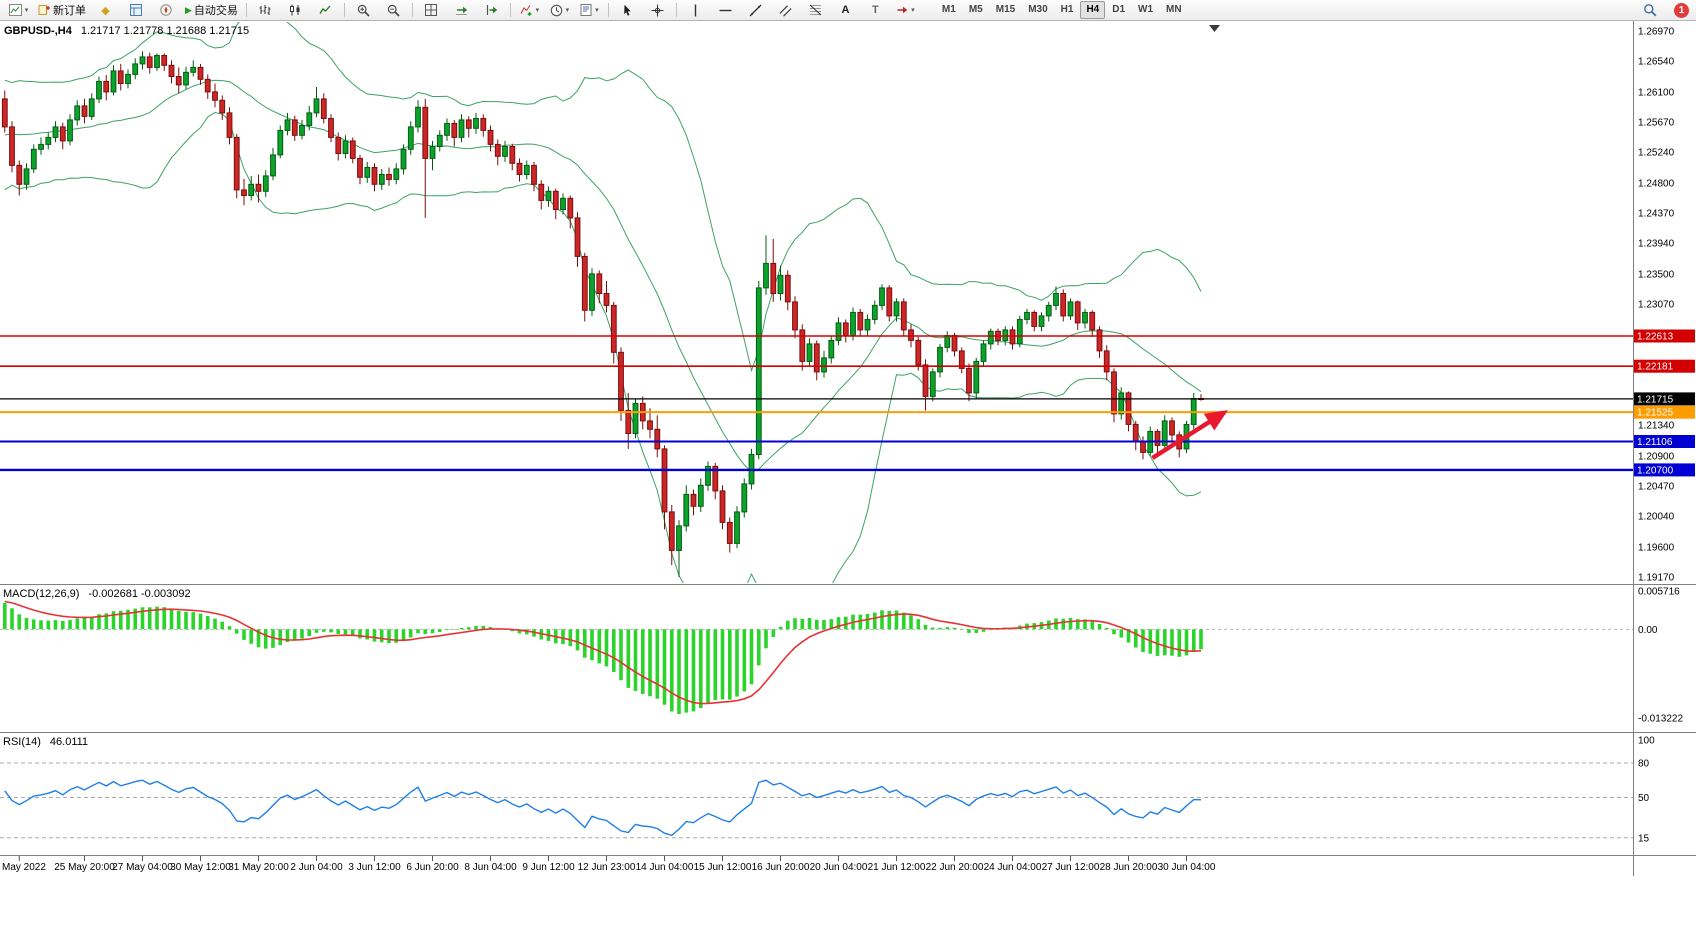 The image size is (1696, 948). Describe the element at coordinates (657, 10) in the screenshot. I see `crosshair-button` at that location.